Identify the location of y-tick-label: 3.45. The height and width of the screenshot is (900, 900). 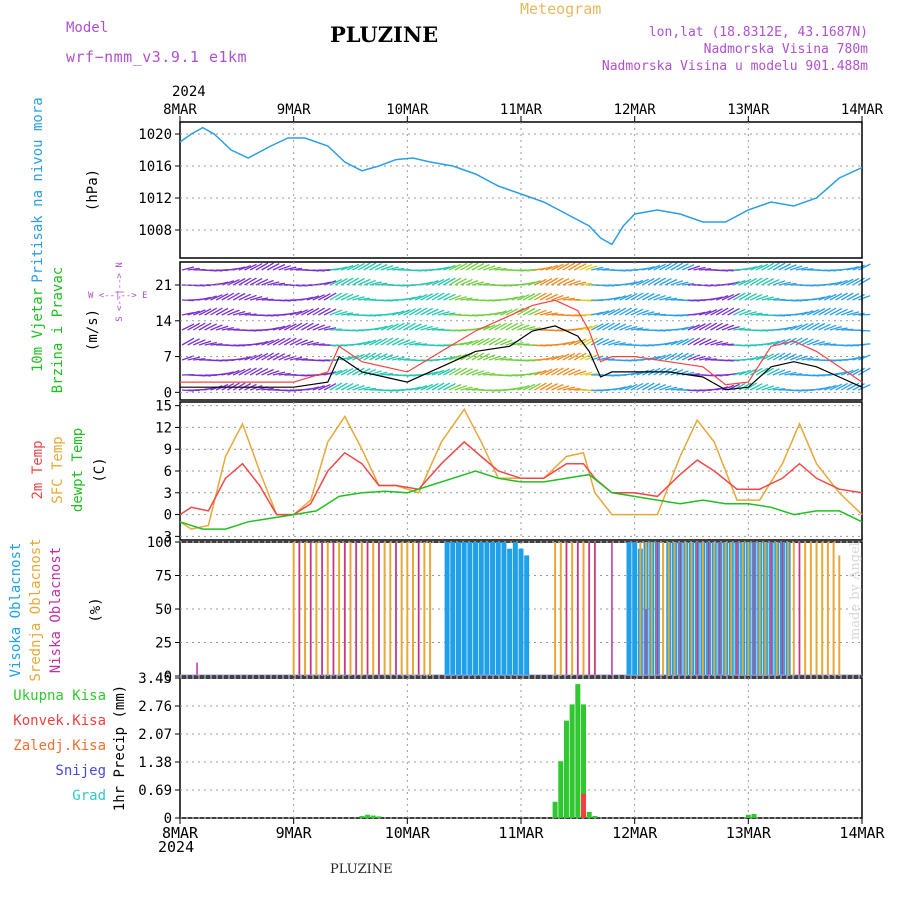
(155, 679).